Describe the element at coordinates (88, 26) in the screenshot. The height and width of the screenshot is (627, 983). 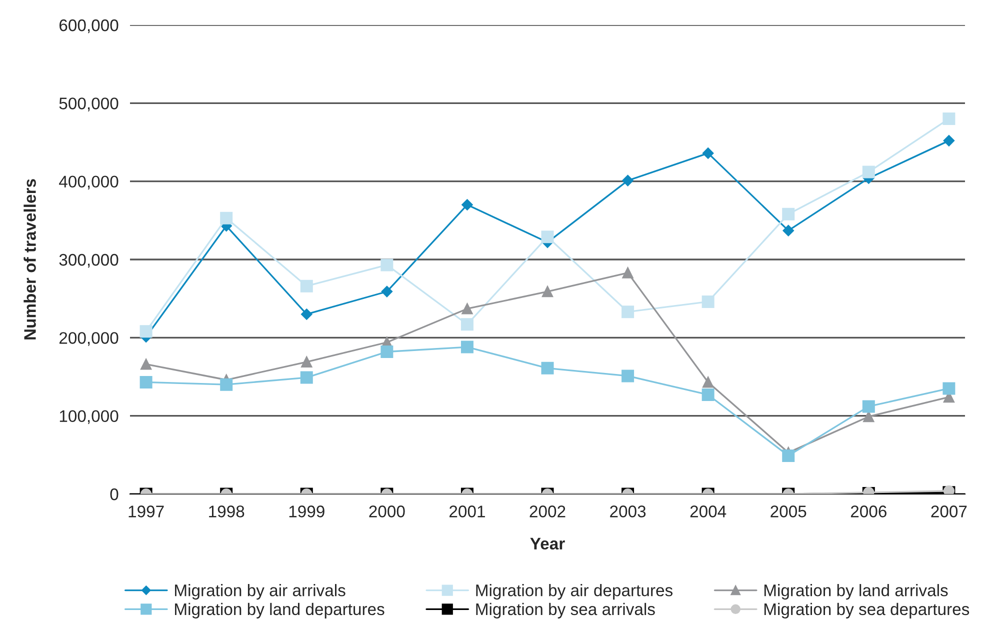
I see `y-tick-label: 600,000` at that location.